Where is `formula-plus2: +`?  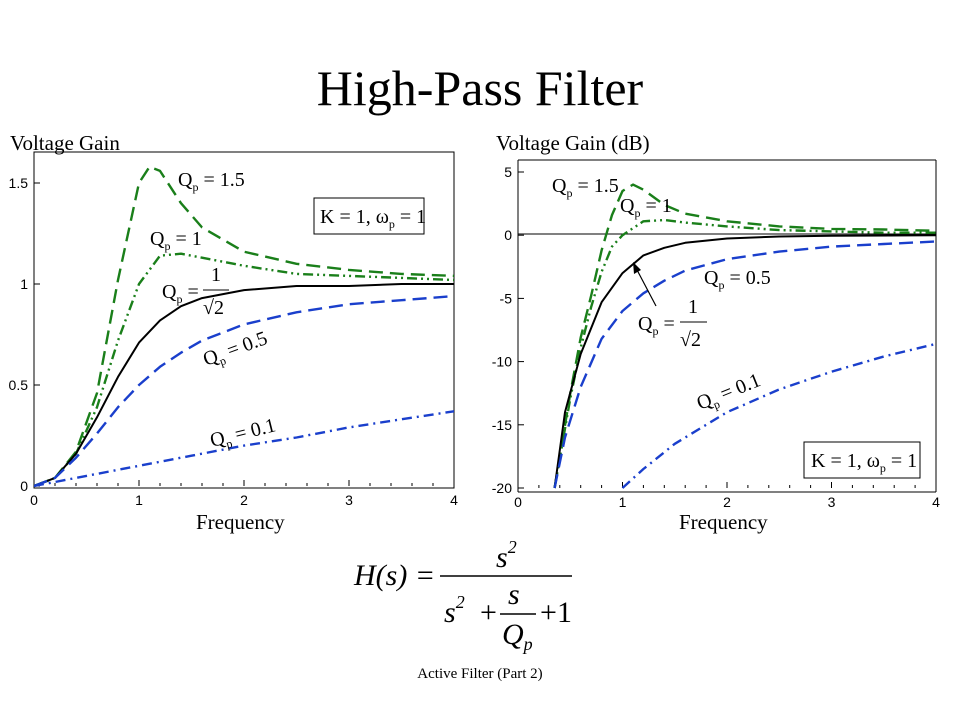 formula-plus2: + is located at coordinates (548, 612).